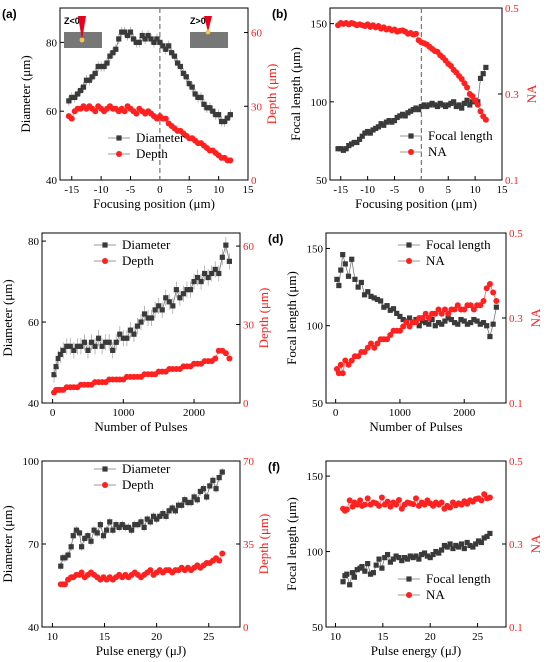 The width and height of the screenshot is (550, 662). What do you see at coordinates (416, 650) in the screenshot?
I see `x-axis-label: Pulse energy (μJ)` at bounding box center [416, 650].